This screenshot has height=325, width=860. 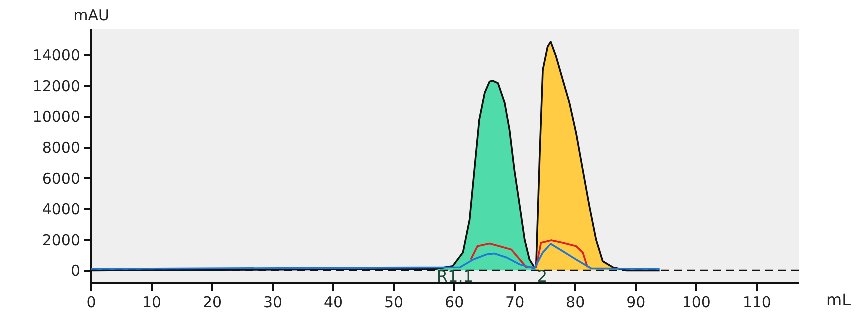 I want to click on x-tick-label: 10, so click(x=152, y=303).